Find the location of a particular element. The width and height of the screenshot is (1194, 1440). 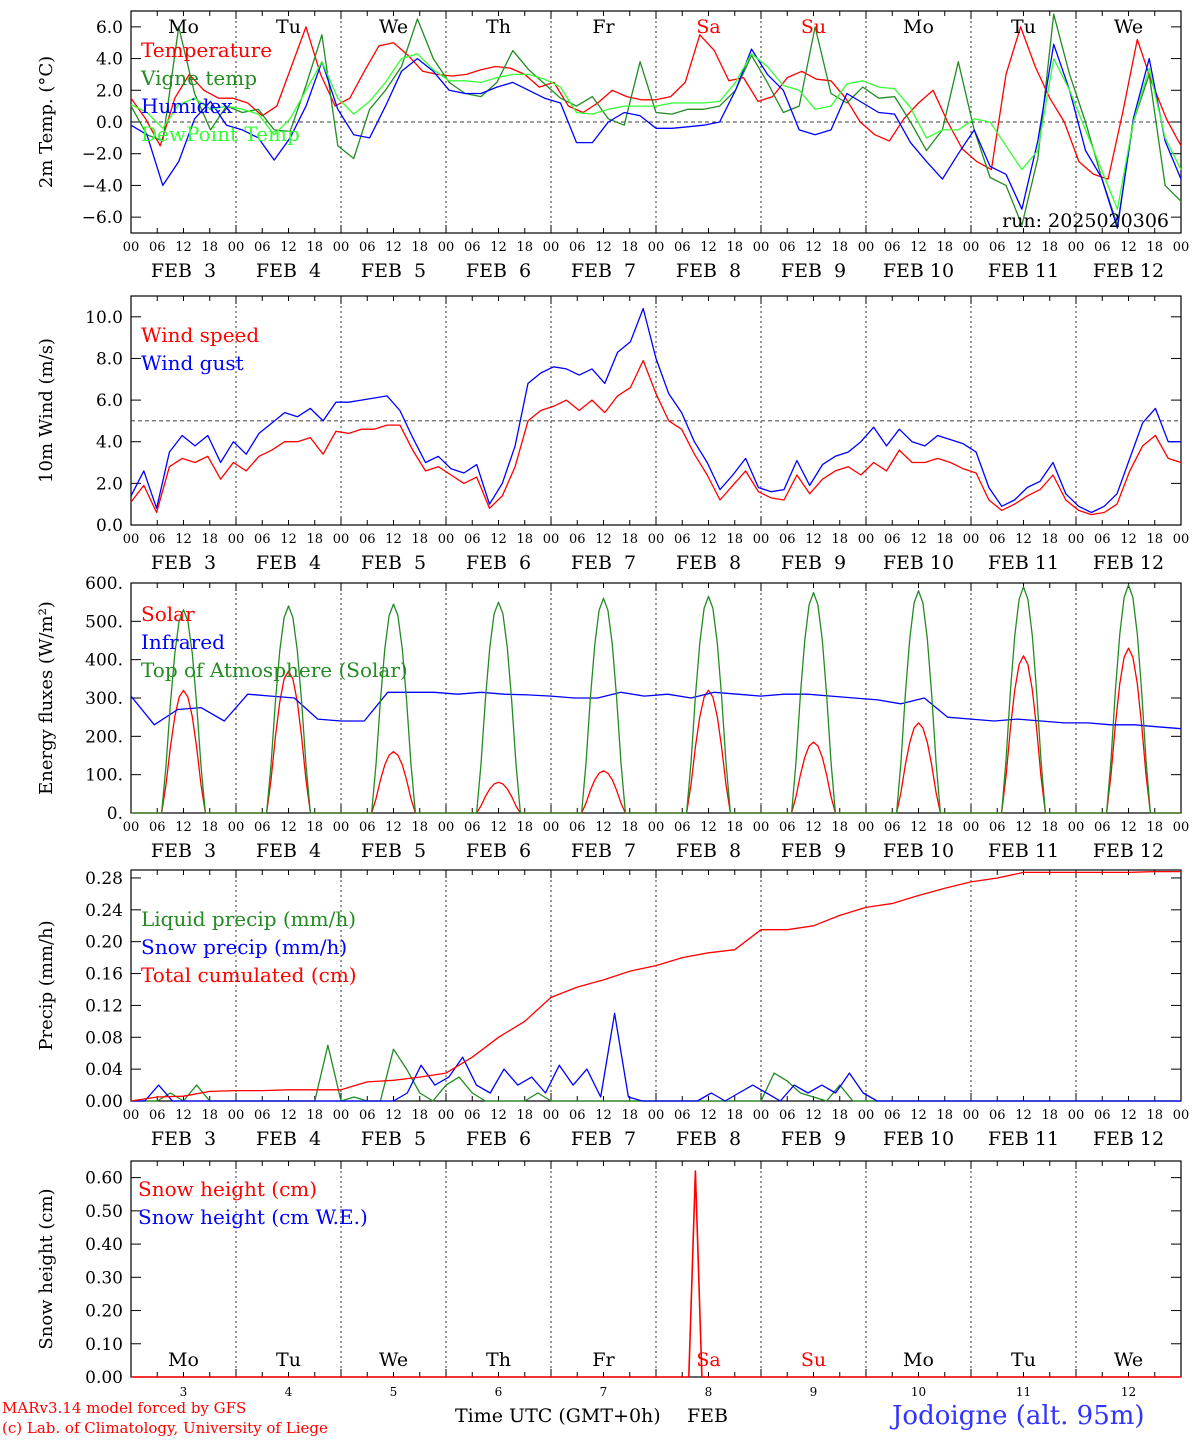

day-number-label: 3 is located at coordinates (184, 1392).